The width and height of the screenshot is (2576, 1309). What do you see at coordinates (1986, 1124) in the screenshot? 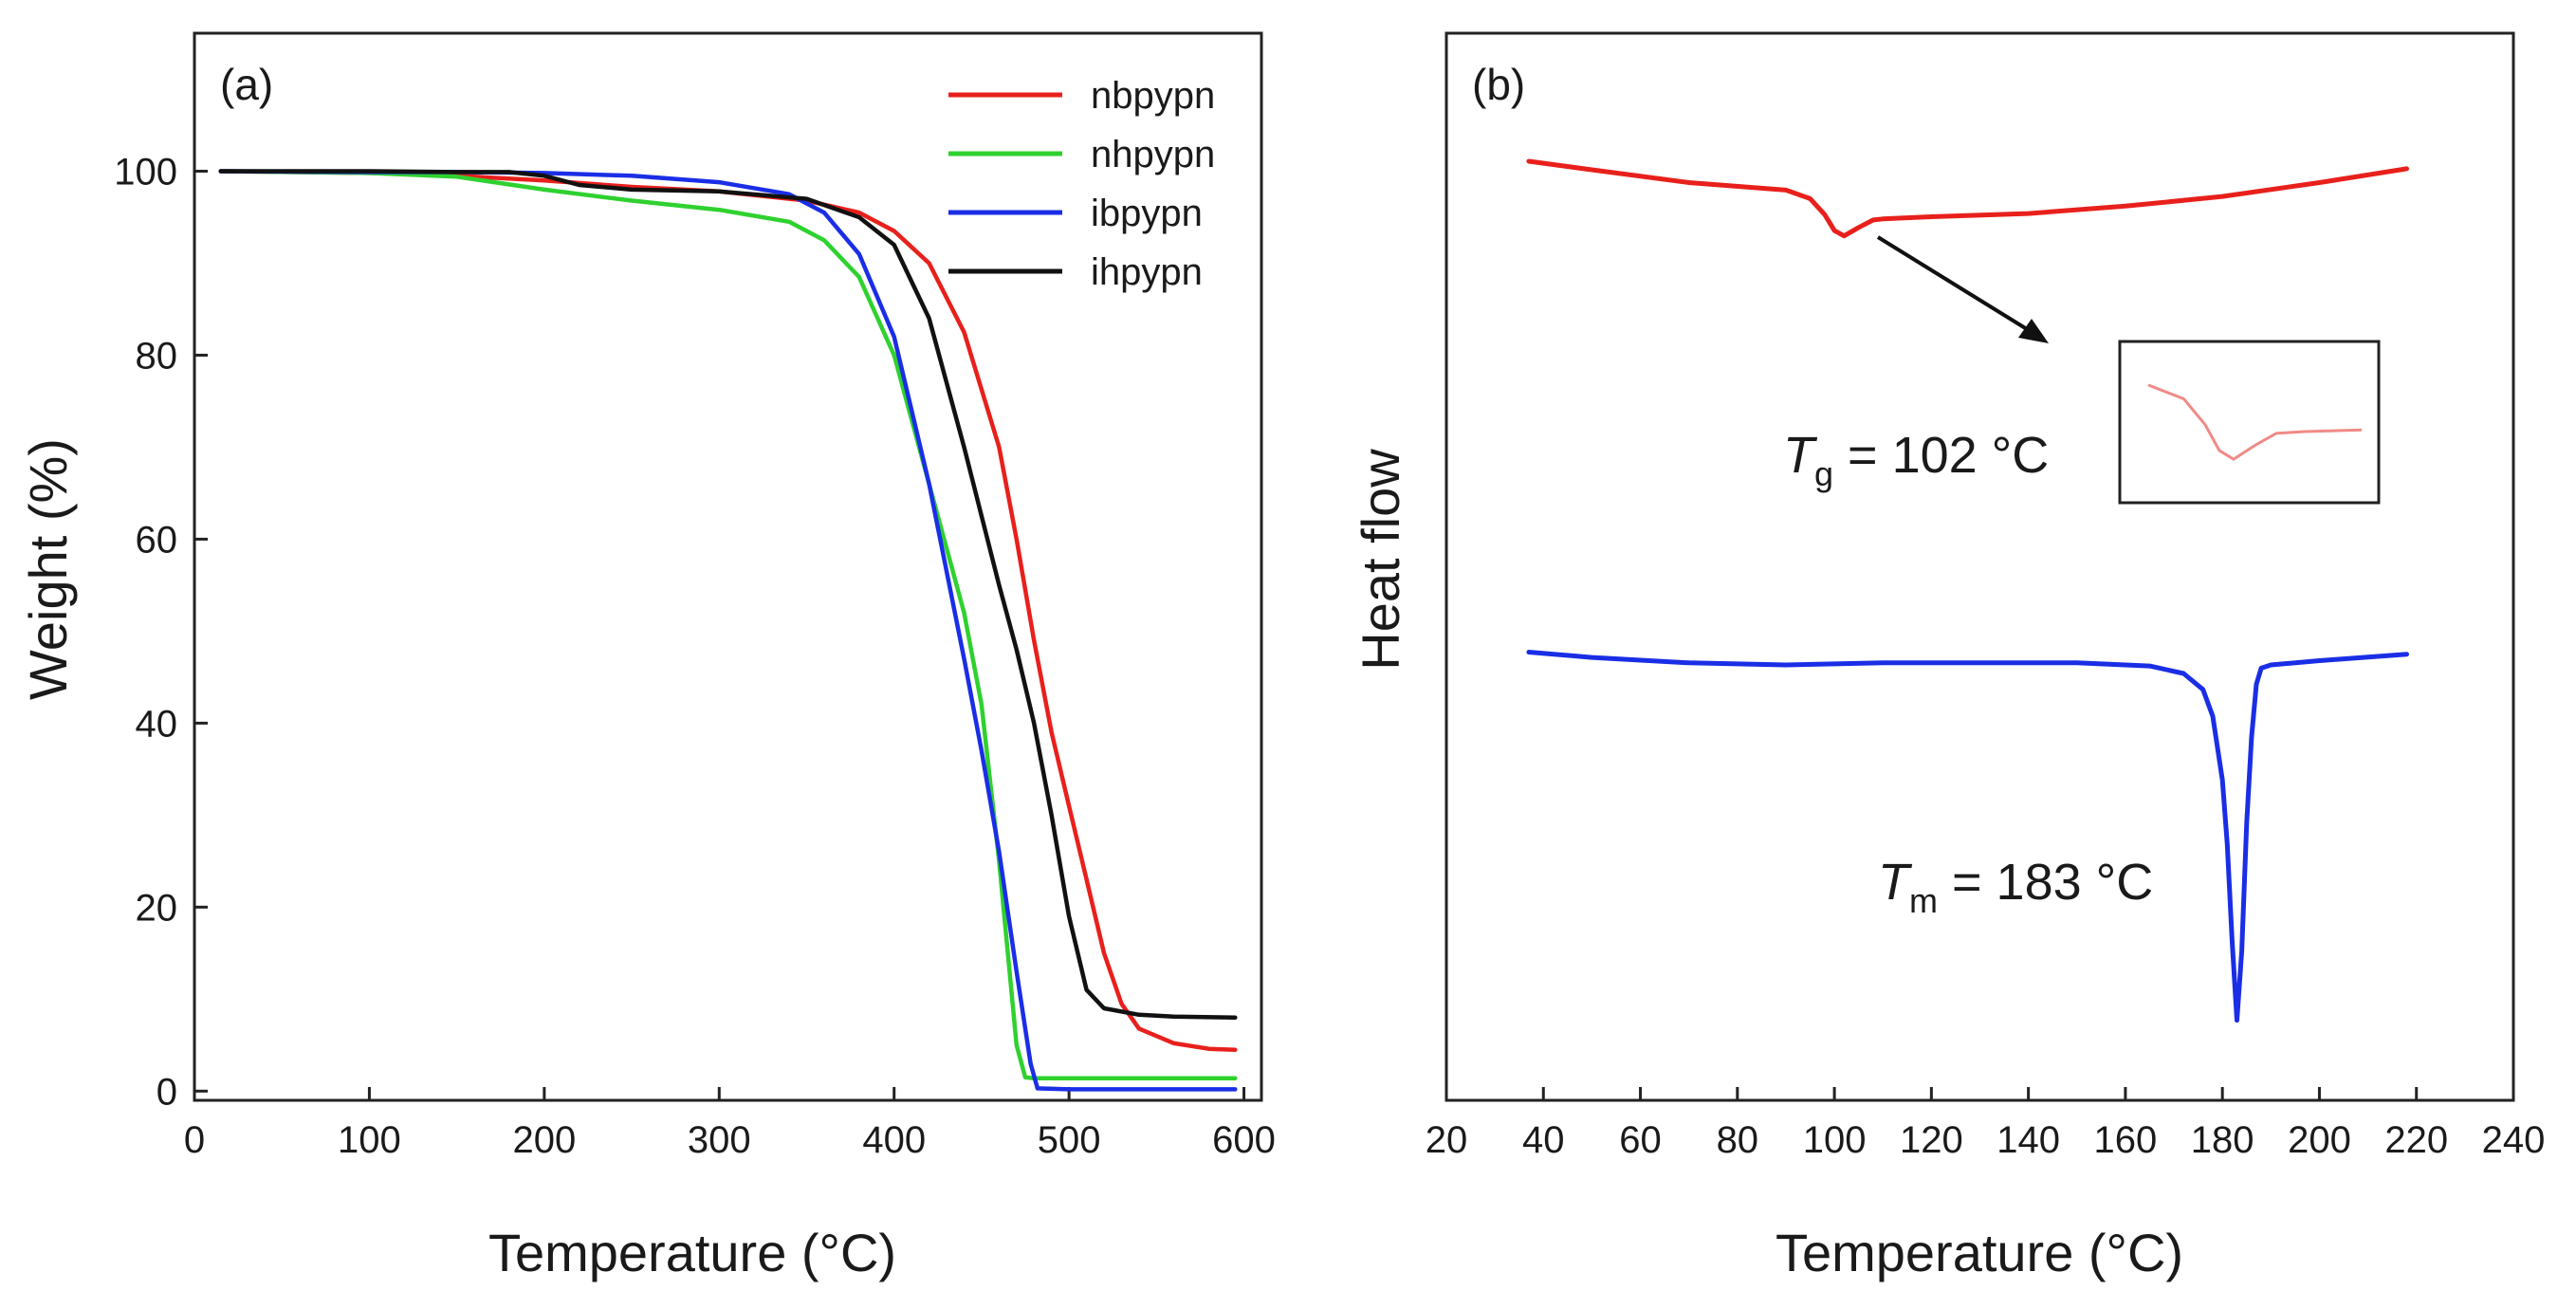
I see `panel-b-ticks: 20 40 60 80 100 120 140 160 180 200 220 240` at bounding box center [1986, 1124].